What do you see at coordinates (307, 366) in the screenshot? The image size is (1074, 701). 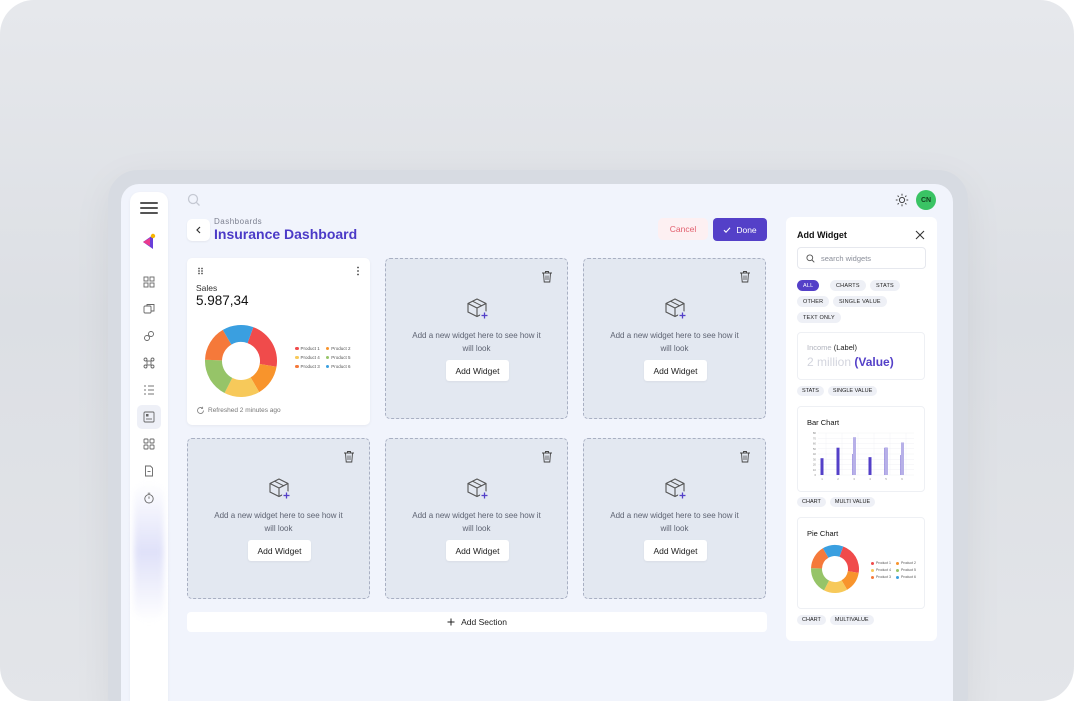 I see `sales-legend-item: Product 3` at bounding box center [307, 366].